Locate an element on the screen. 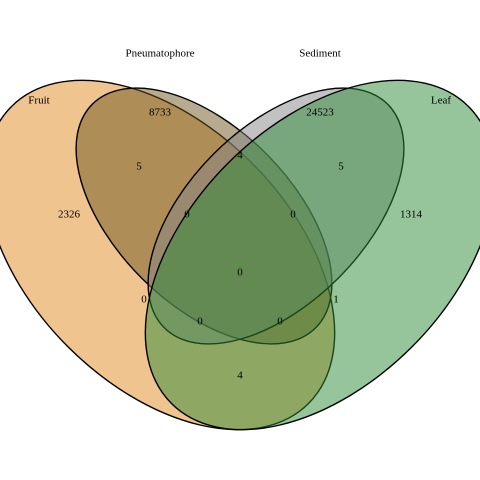 This screenshot has width=480, height=480. leaf-set-label: Leaf is located at coordinates (441, 101).